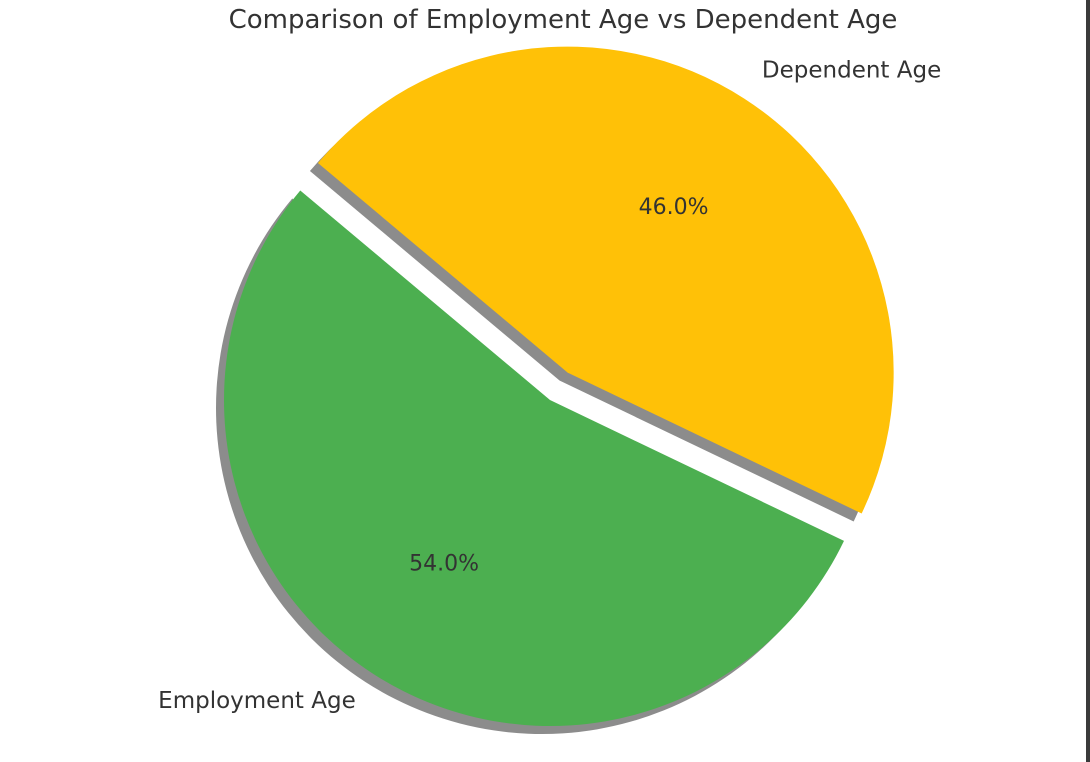  Describe the element at coordinates (257, 701) in the screenshot. I see `label-employment-age: Employment Age` at that location.